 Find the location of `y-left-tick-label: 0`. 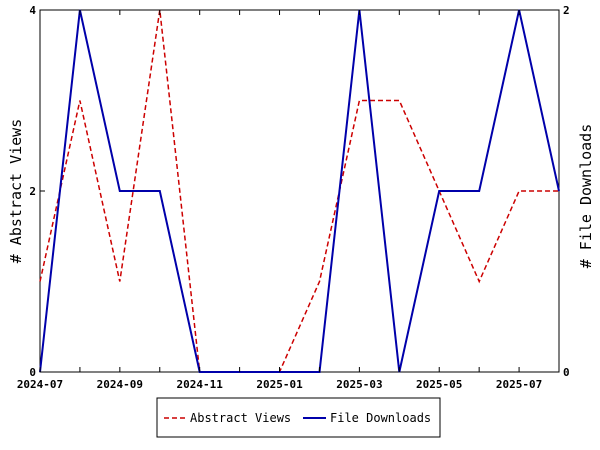

y-left-tick-label: 0 is located at coordinates (32, 372).